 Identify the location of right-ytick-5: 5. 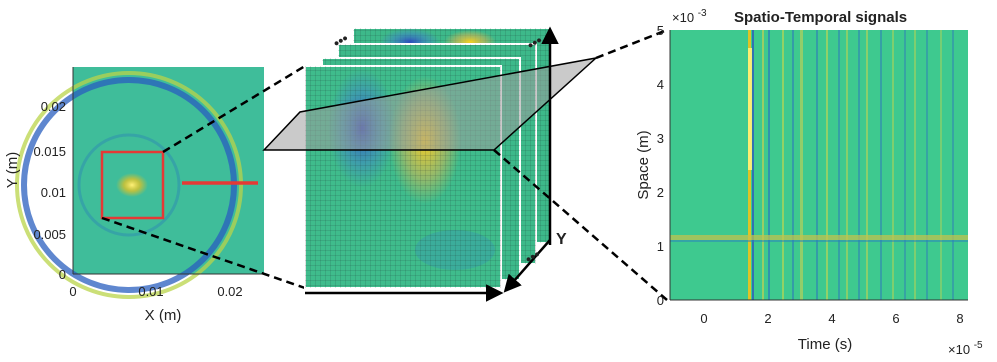
(660, 30).